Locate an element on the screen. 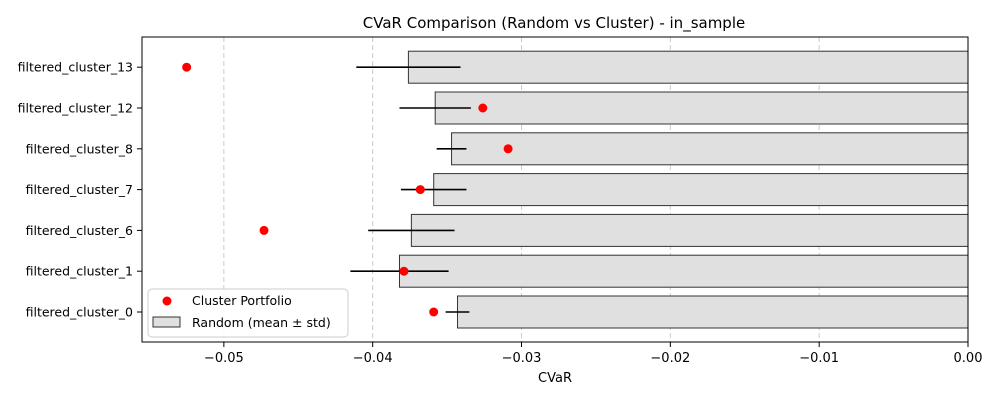  x-tick-label: −0.05 is located at coordinates (224, 358).